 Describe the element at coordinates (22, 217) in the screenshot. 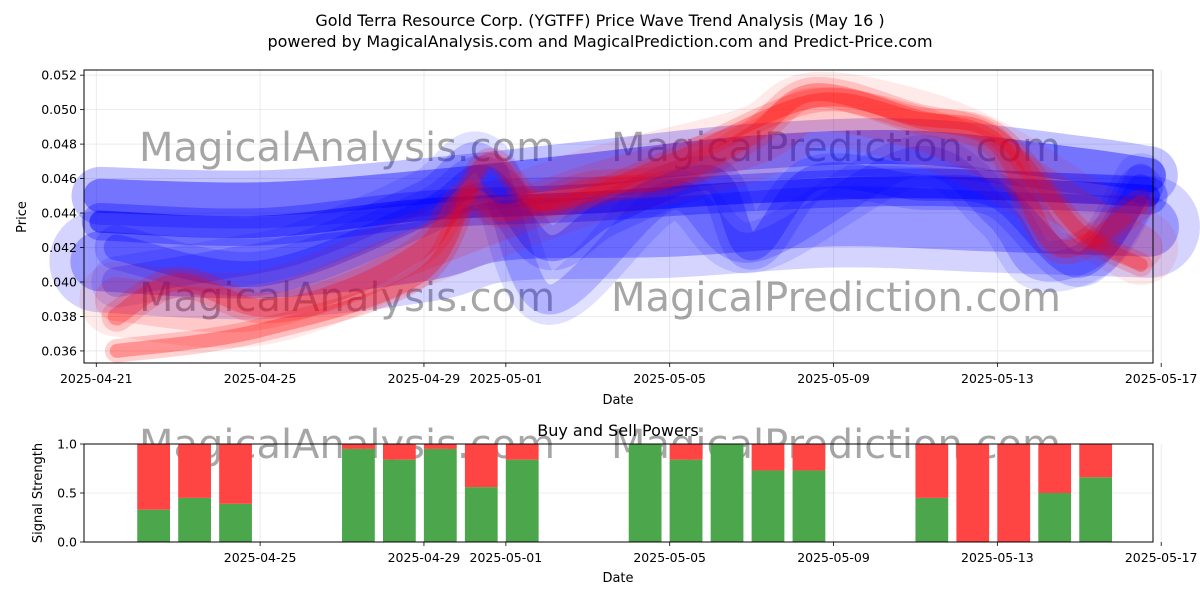

I see `price-y-axis-label: Price` at that location.